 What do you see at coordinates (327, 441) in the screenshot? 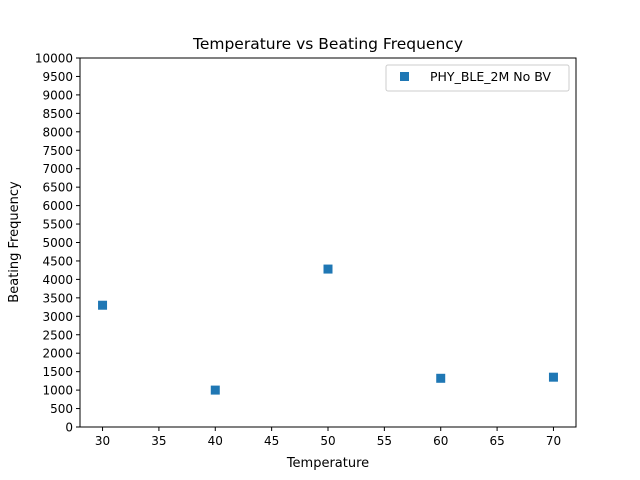
I see `x-tick-label: 50` at bounding box center [327, 441].